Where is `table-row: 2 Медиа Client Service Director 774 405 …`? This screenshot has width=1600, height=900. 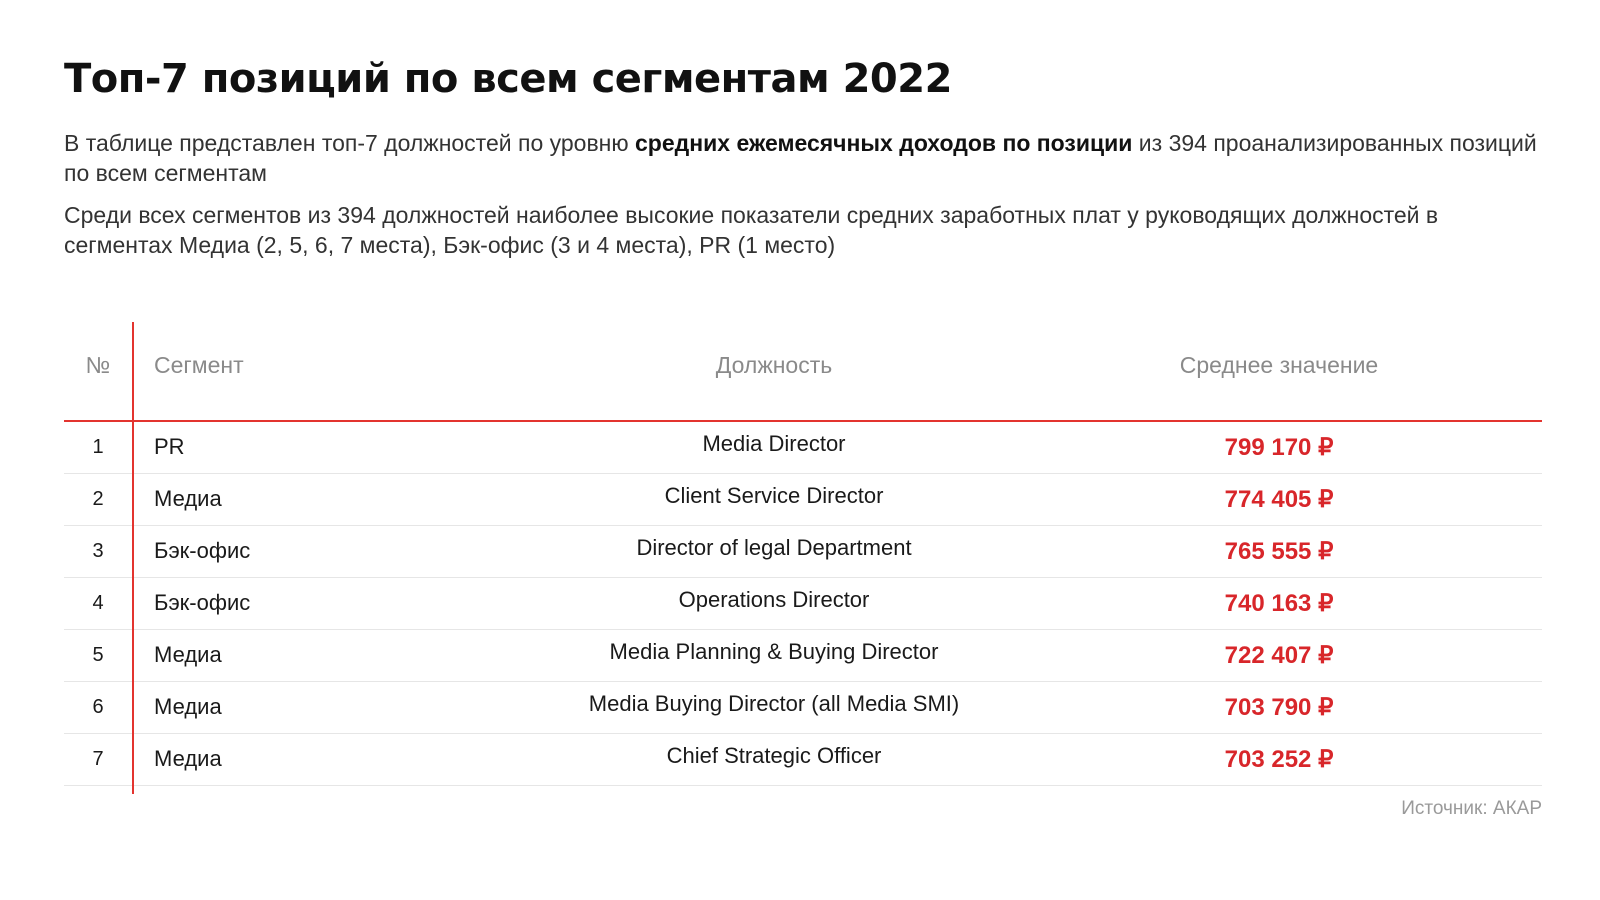 table-row: 2 Медиа Client Service Director 774 405 … is located at coordinates (803, 500).